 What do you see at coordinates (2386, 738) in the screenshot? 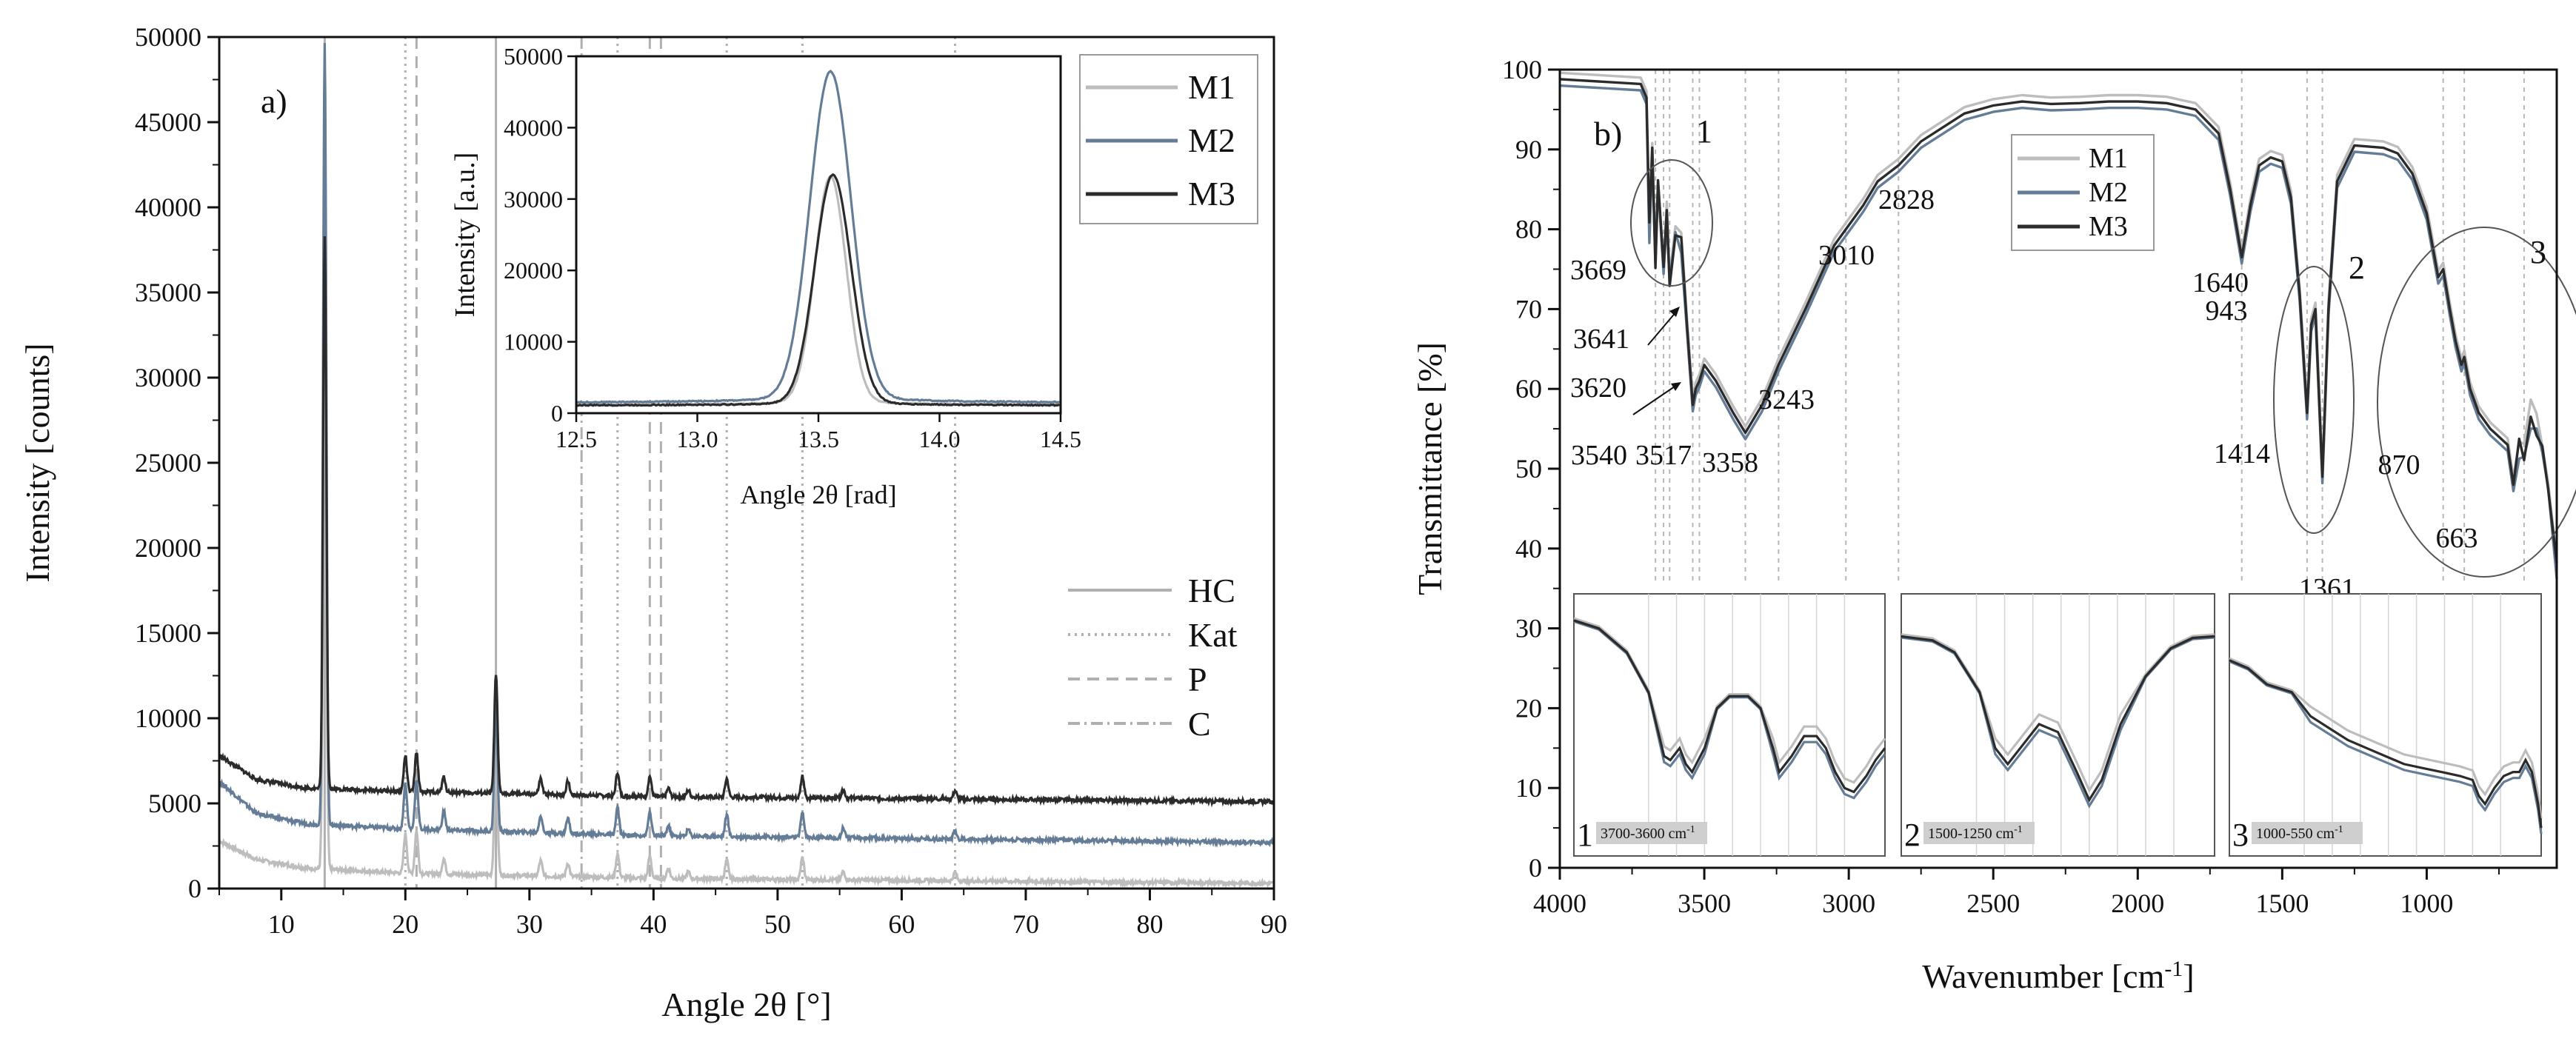
I see `zoom-inset-3-line-m1` at bounding box center [2386, 738].